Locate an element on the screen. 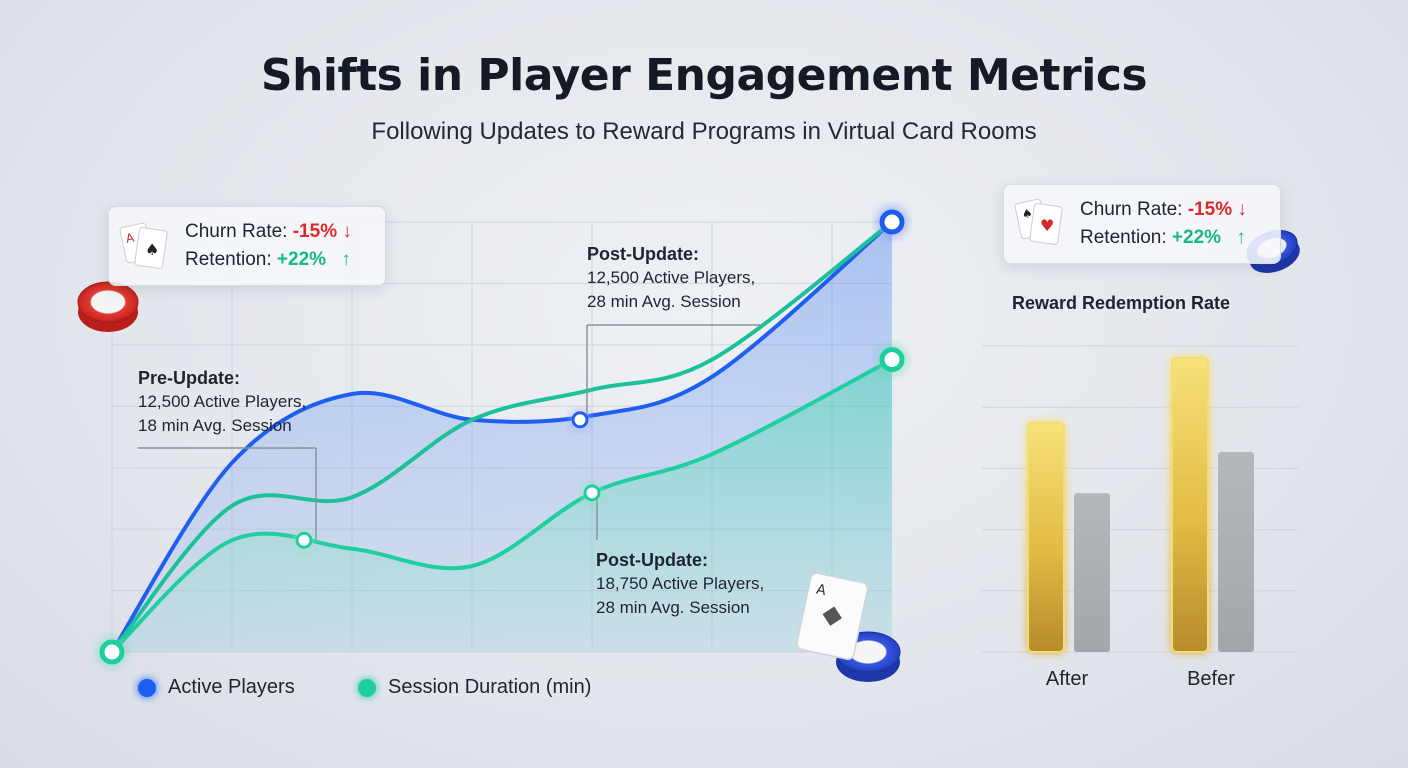 Image resolution: width=1408 pixels, height=768 pixels. bar-chart-bars is located at coordinates (1140, 504).